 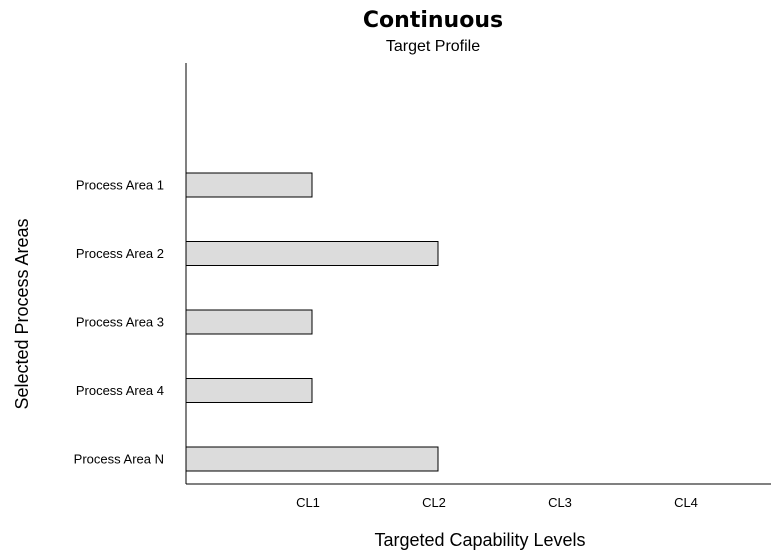 What do you see at coordinates (308, 502) in the screenshot?
I see `x-tick-label: CL1` at bounding box center [308, 502].